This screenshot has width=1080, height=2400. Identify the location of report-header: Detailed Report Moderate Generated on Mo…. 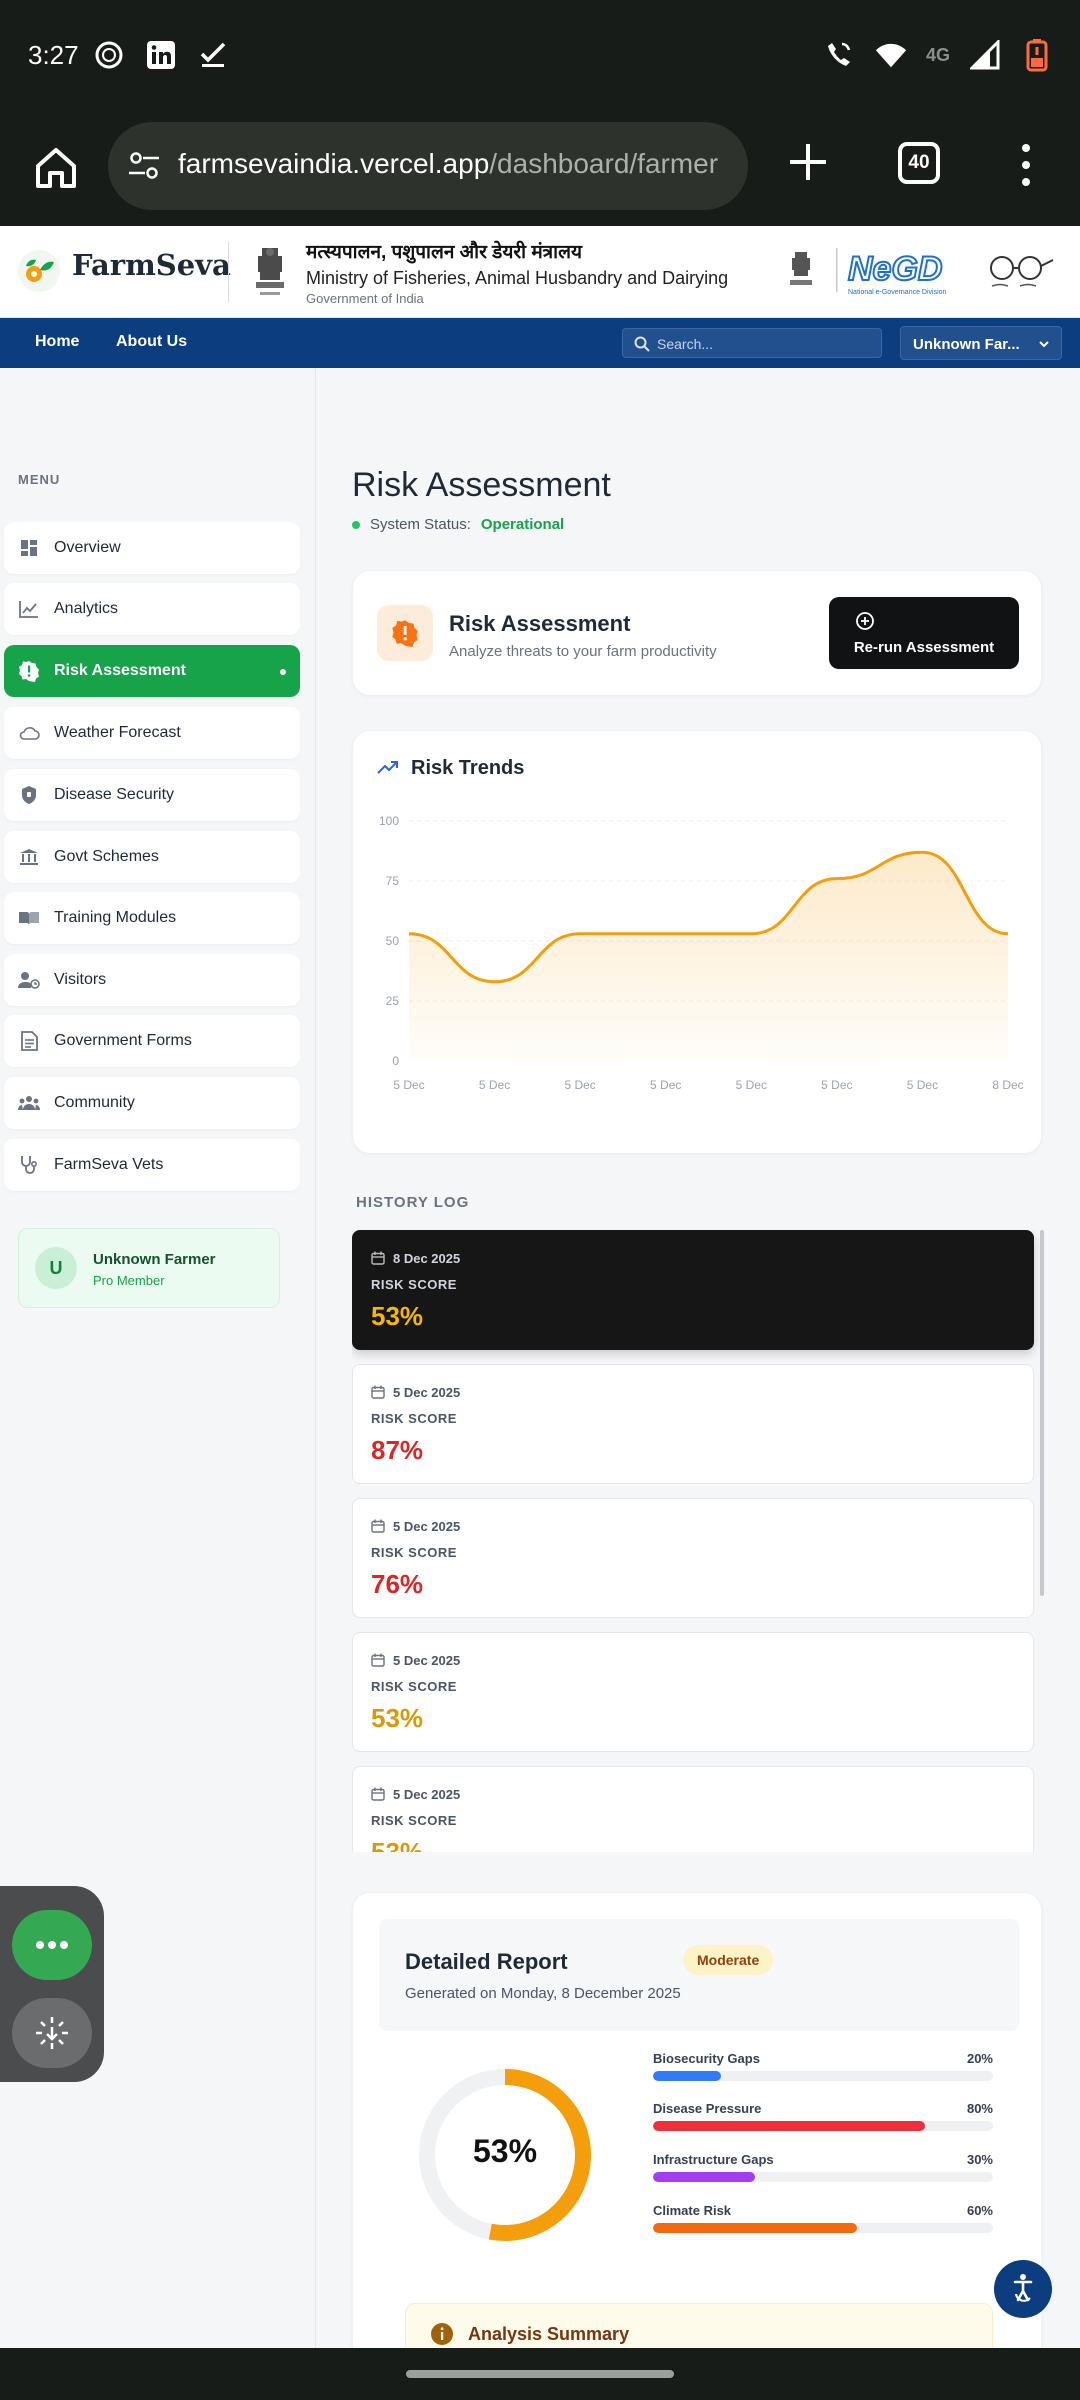
(699, 1975).